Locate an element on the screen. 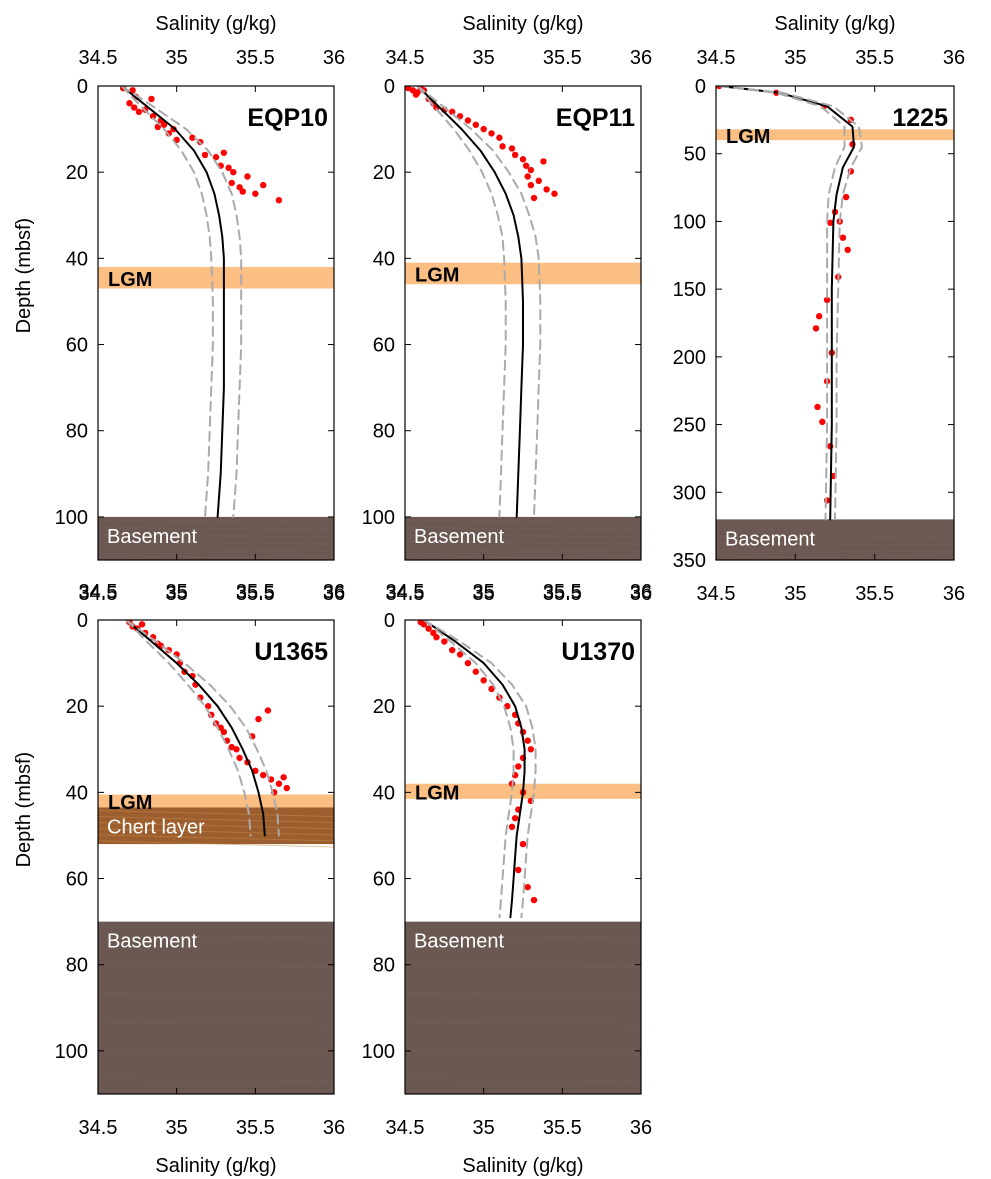  layer-label: Chert layer is located at coordinates (156, 827).